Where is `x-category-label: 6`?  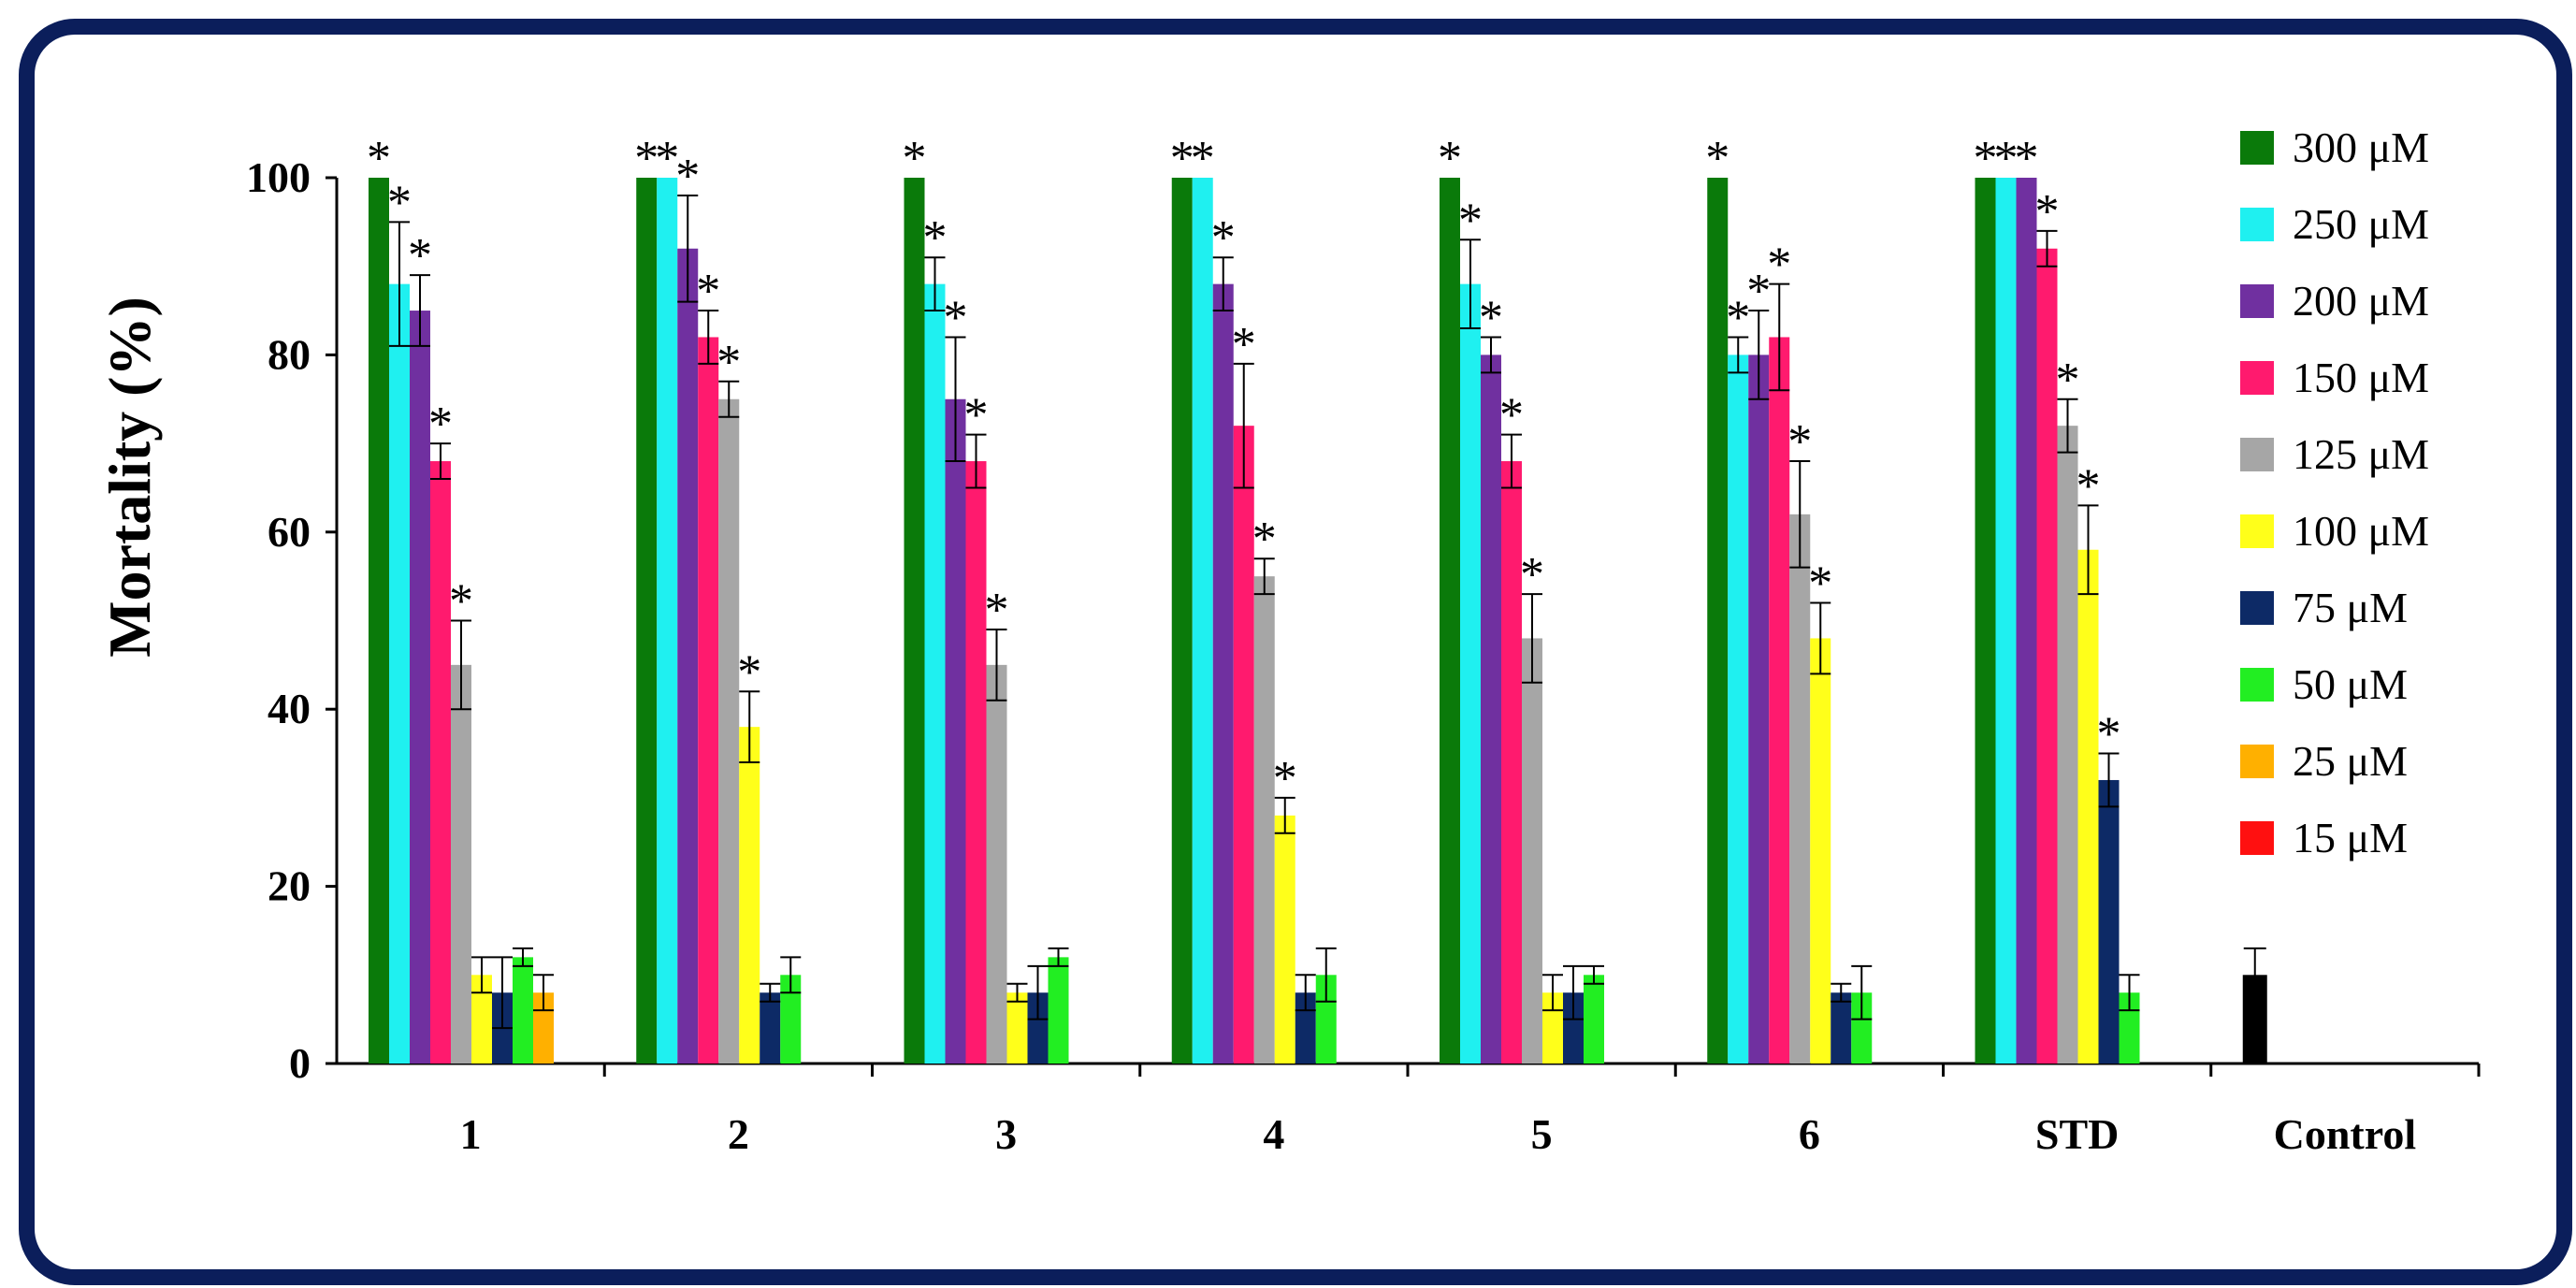
x-category-label: 6 is located at coordinates (1809, 1134).